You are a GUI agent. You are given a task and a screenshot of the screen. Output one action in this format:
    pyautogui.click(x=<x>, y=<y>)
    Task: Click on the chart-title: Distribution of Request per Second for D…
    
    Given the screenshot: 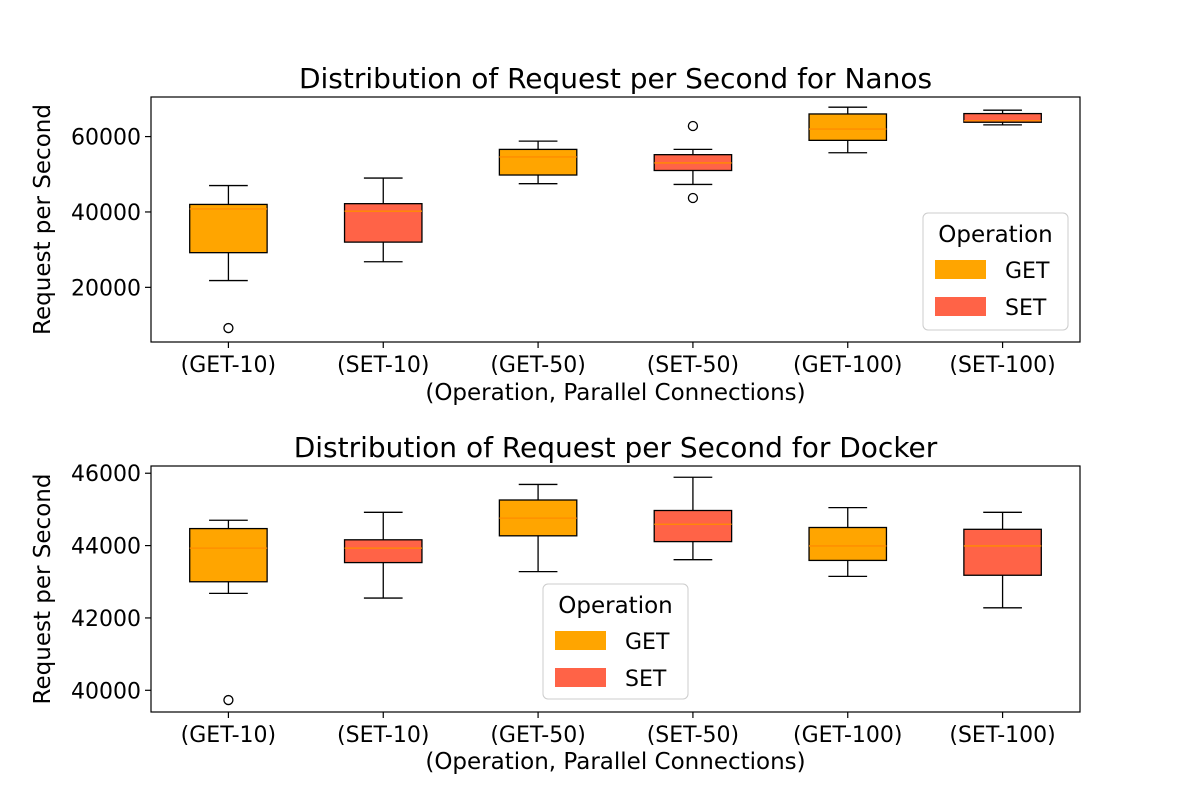 What is the action you would take?
    pyautogui.click(x=616, y=447)
    